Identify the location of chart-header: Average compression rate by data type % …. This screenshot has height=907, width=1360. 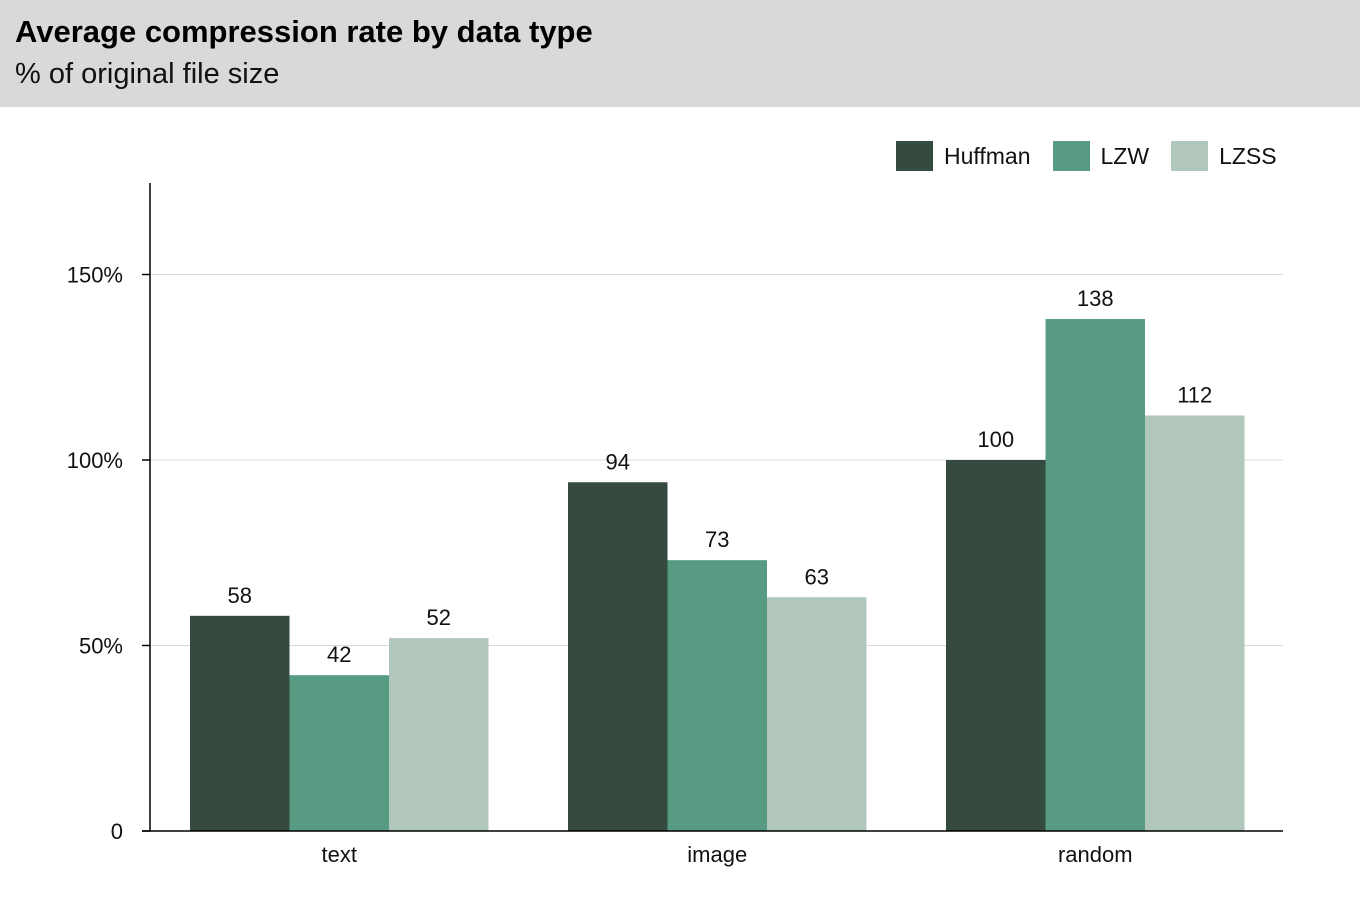
(680, 53).